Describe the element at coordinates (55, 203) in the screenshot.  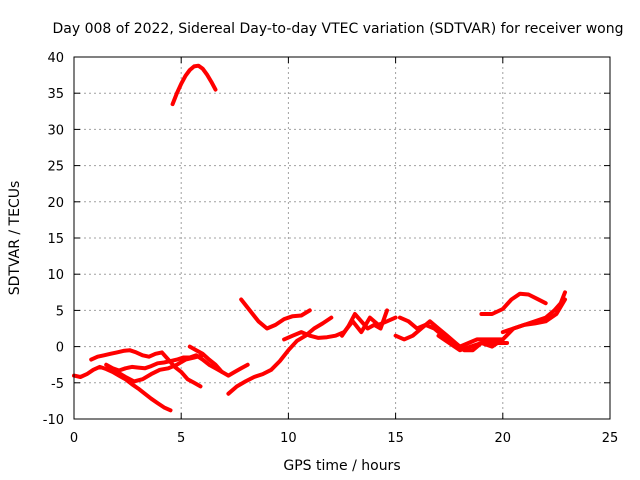
I see `y-tick-label: 20` at that location.